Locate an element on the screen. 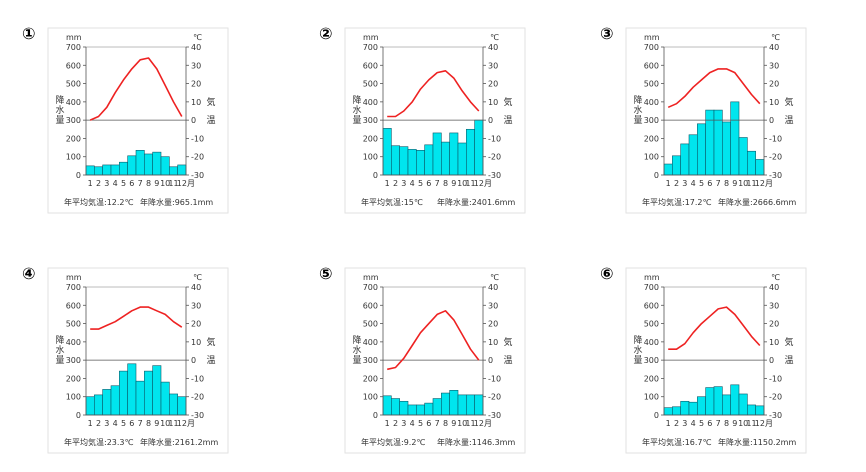 This screenshot has width=866, height=472. precip-tick-label: 400 is located at coordinates (73, 342).